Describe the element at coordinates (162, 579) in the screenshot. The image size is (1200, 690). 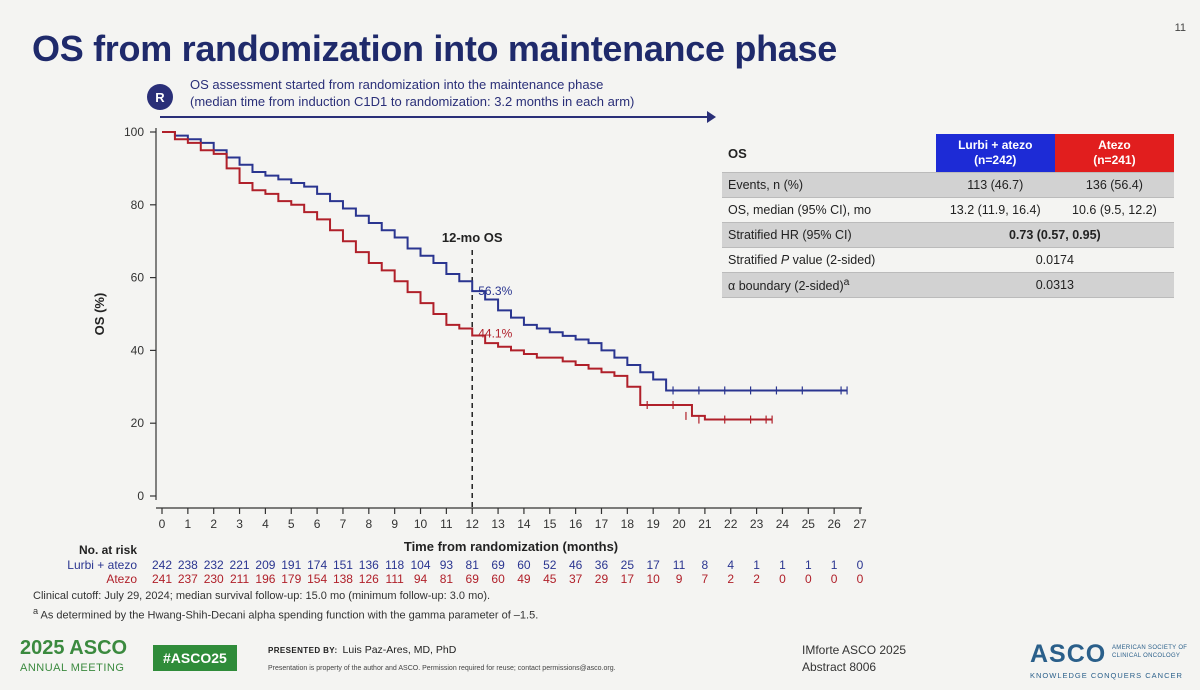
I see `risk-cell-atezo: 241` at that location.